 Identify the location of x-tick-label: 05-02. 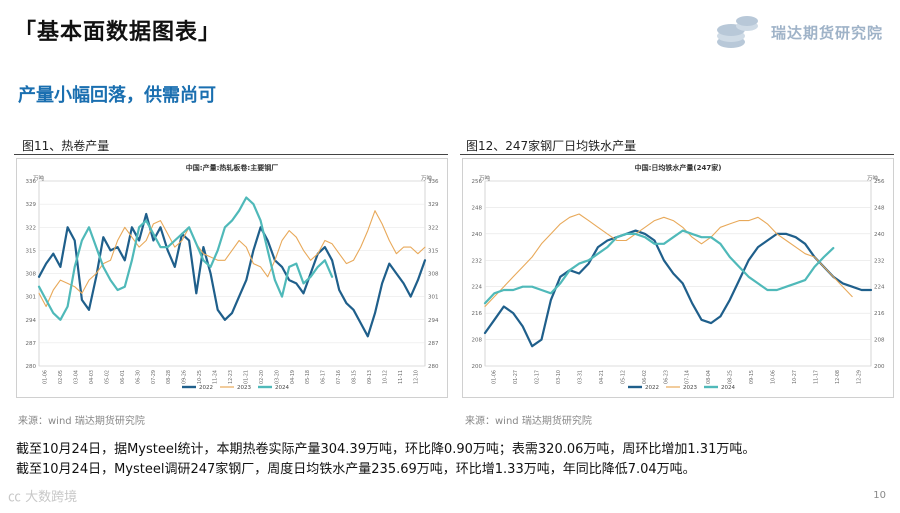
(107, 377).